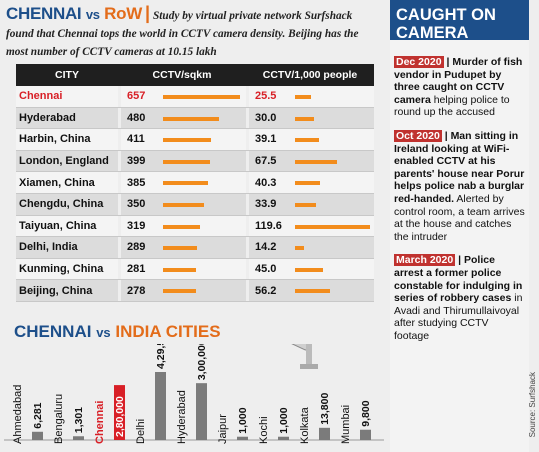 Image resolution: width=539 pixels, height=452 pixels. Describe the element at coordinates (425, 260) in the screenshot. I see `sidebar-date: March 2020` at that location.